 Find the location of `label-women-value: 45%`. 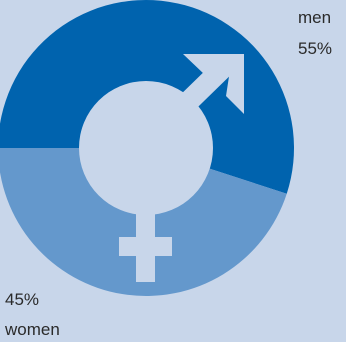

label-women-value: 45% is located at coordinates (22, 299).